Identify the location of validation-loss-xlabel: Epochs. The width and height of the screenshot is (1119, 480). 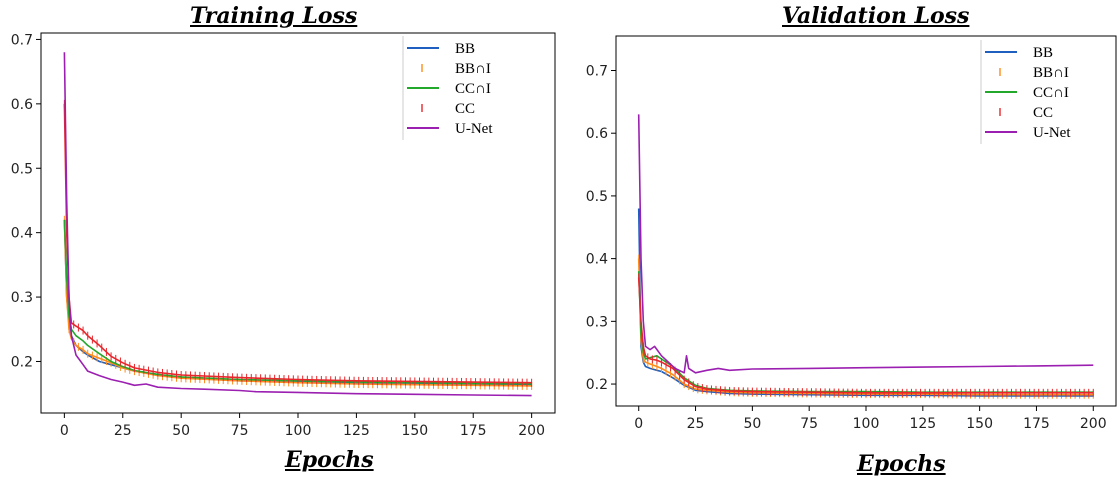
(901, 464).